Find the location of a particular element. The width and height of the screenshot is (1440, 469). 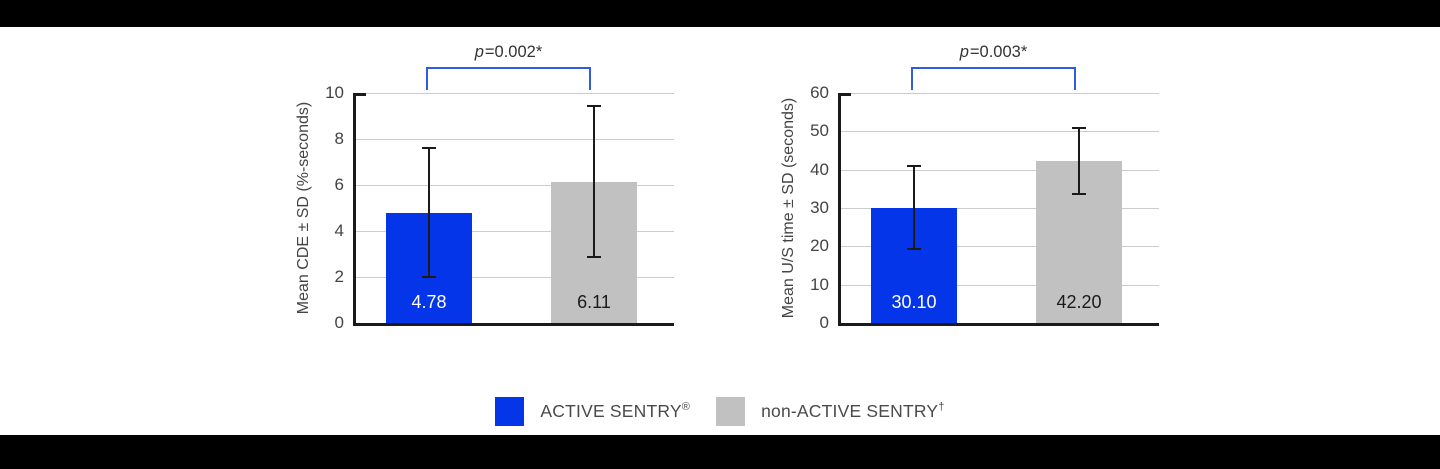

gridline-y8 is located at coordinates (515, 139).